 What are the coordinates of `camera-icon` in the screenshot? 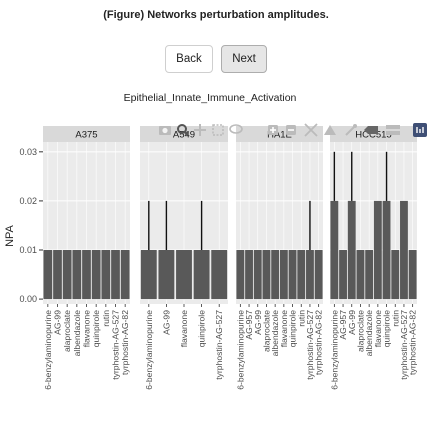 It's located at (165, 130).